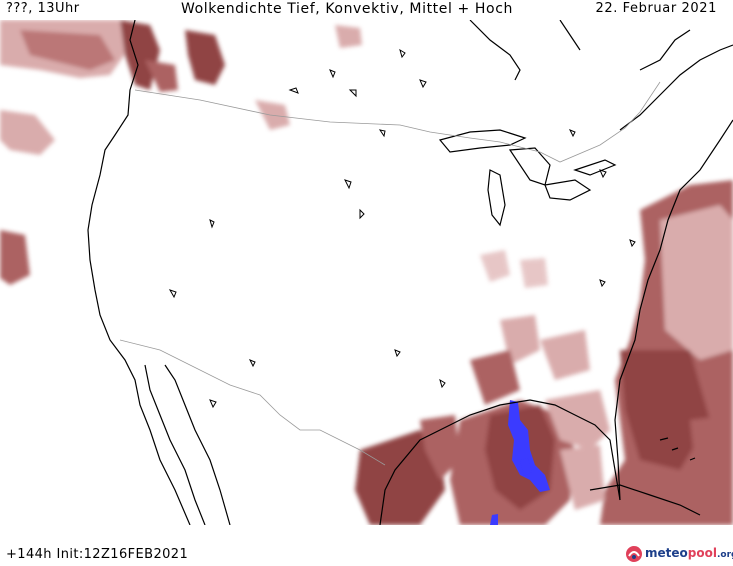 The image size is (733, 566). I want to click on logo-text-org: .org, so click(724, 555).